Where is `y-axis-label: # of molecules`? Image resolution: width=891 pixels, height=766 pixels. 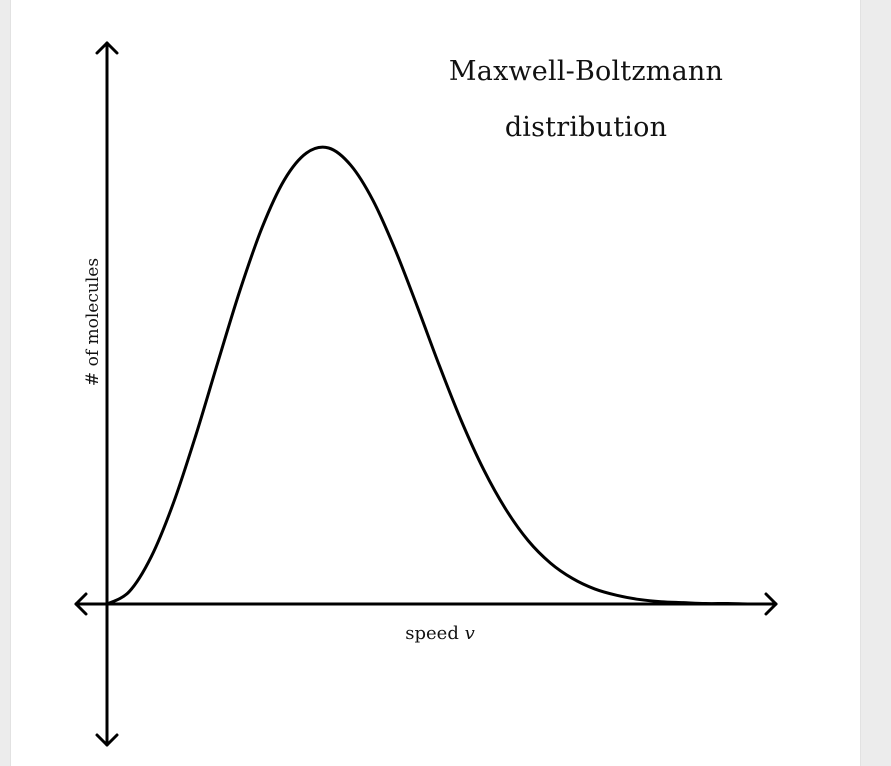 y-axis-label: # of molecules is located at coordinates (93, 322).